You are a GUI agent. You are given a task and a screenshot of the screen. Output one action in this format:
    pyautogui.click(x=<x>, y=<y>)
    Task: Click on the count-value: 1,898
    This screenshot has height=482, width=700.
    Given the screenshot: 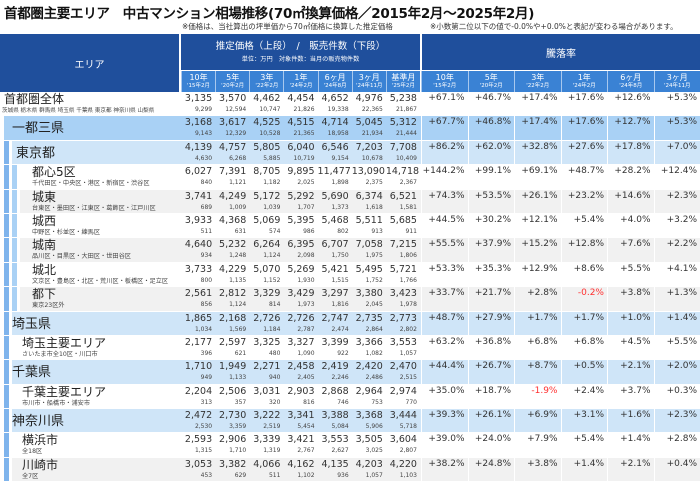 What is the action you would take?
    pyautogui.click(x=333, y=182)
    